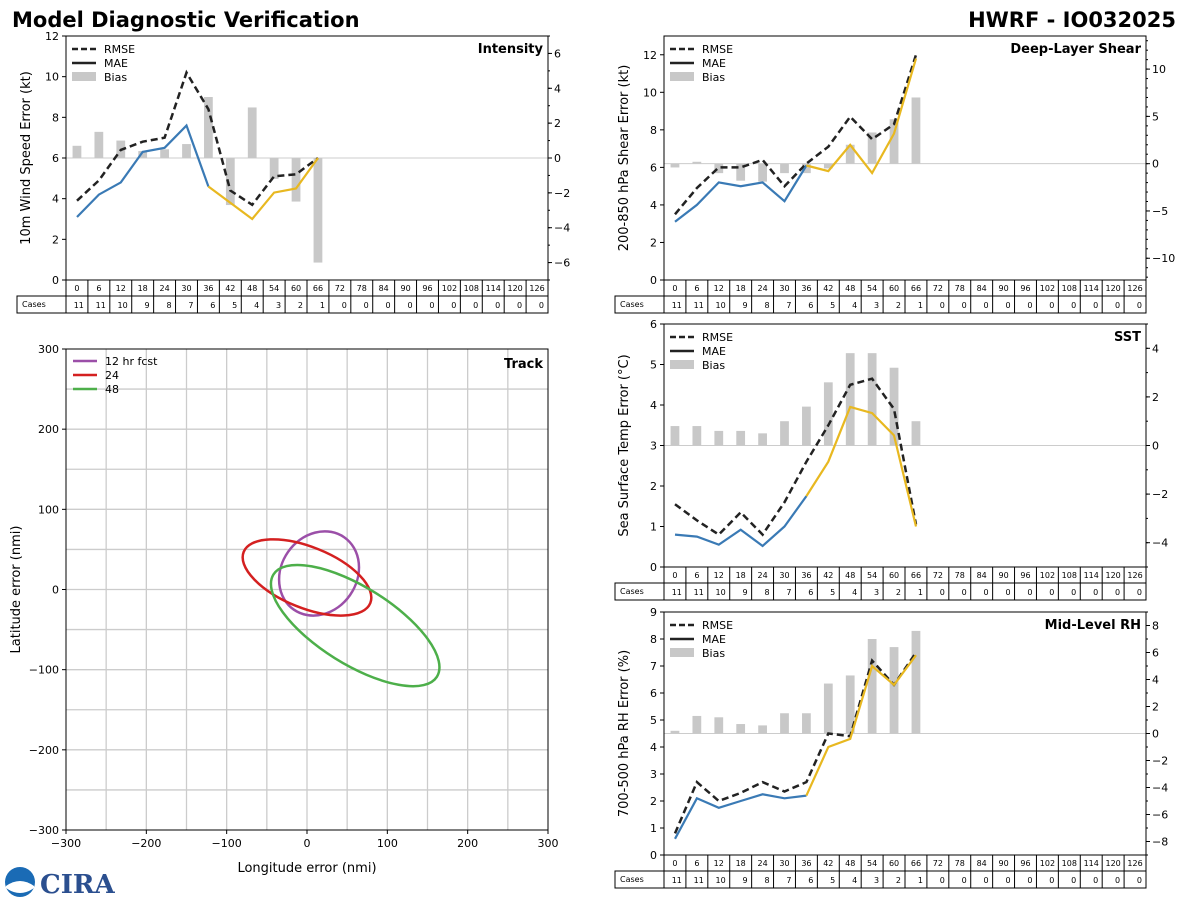  Describe the element at coordinates (766, 592) in the screenshot. I see `case-cell: 8` at that location.